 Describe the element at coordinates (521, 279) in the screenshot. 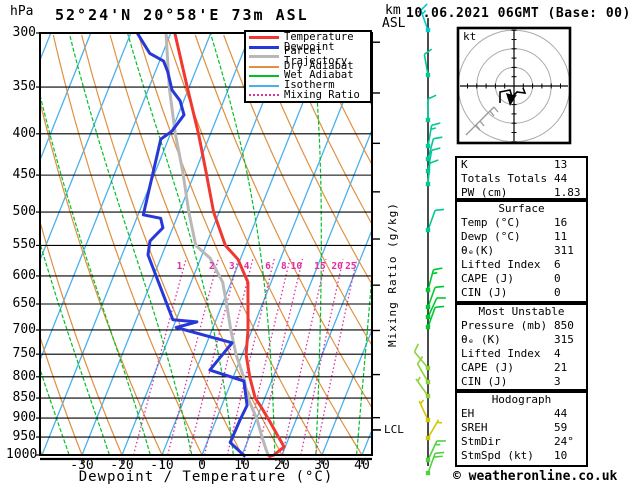

I see `info-row: CAPE (J) 0` at that location.